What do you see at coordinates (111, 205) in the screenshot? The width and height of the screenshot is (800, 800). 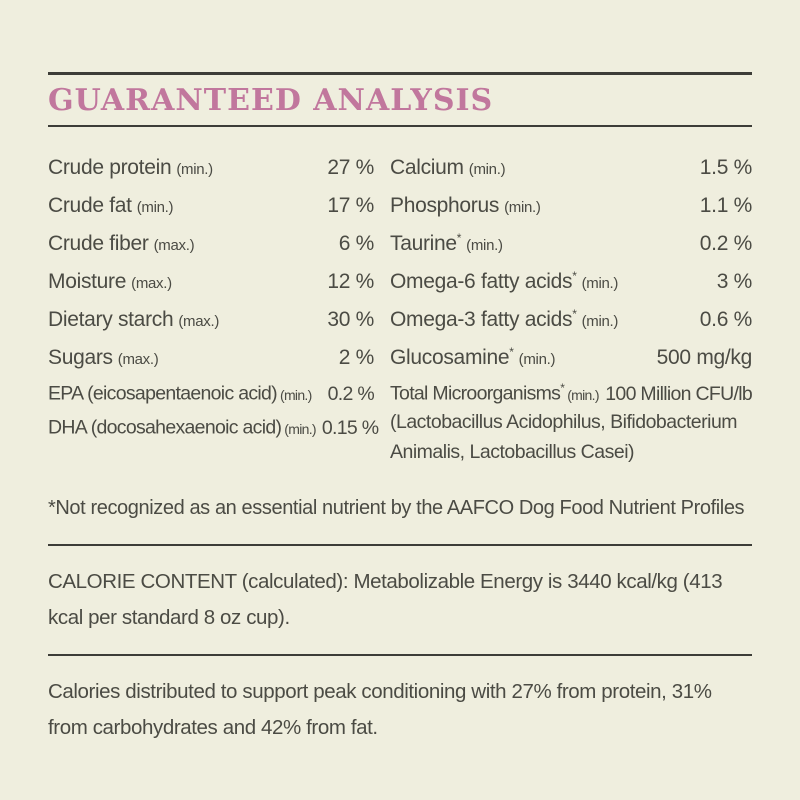 I see `nutrient-name: Crude fat (min.)` at bounding box center [111, 205].